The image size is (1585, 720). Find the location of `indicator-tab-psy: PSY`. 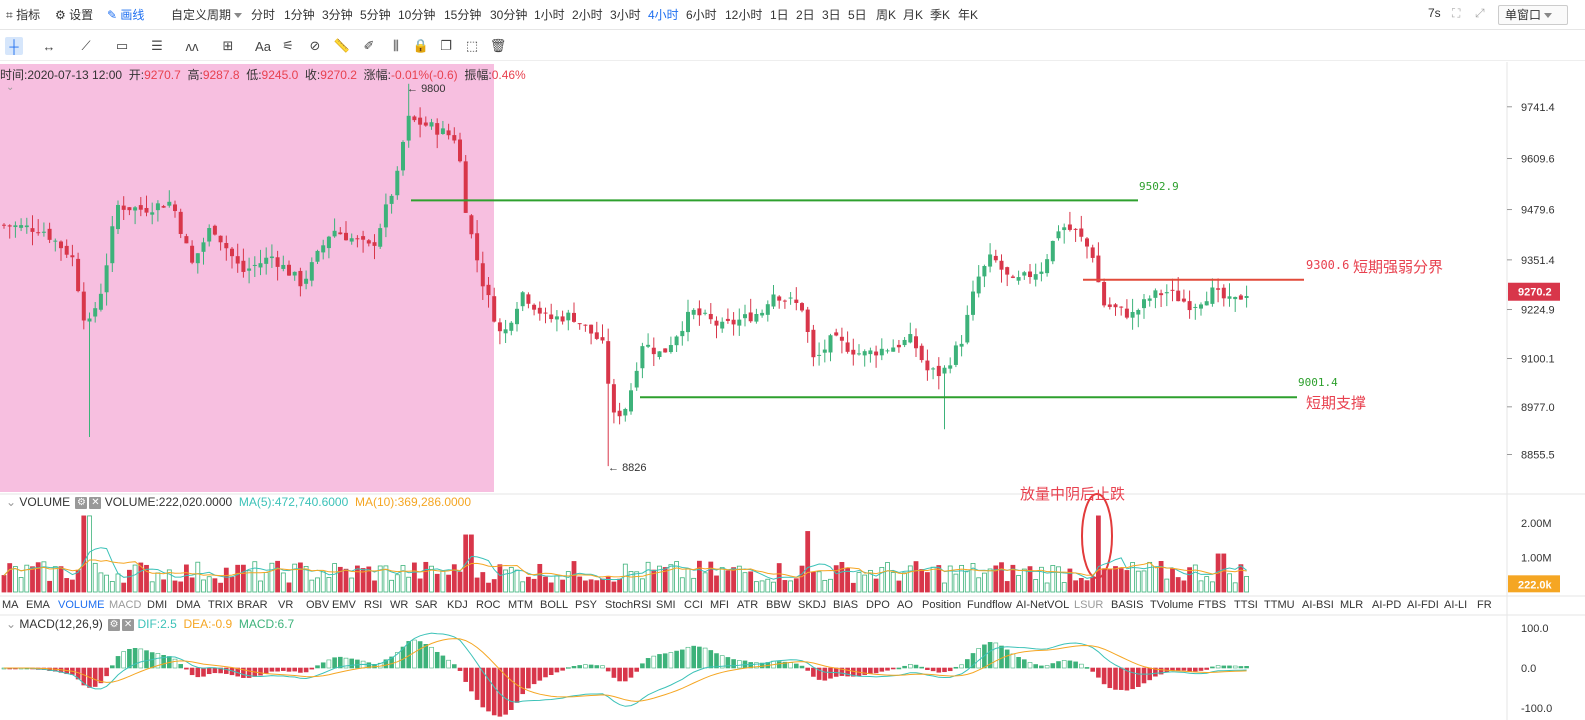

indicator-tab-psy: PSY is located at coordinates (586, 605).